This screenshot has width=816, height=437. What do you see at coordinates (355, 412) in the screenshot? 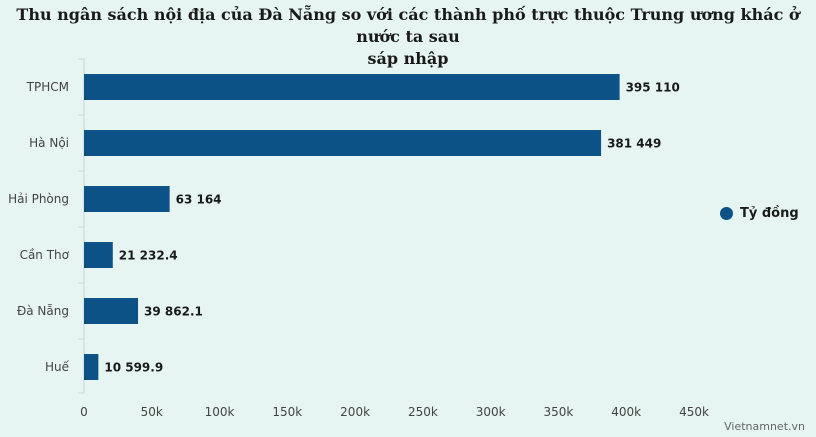
I see `x-tick-label: 200k` at bounding box center [355, 412].